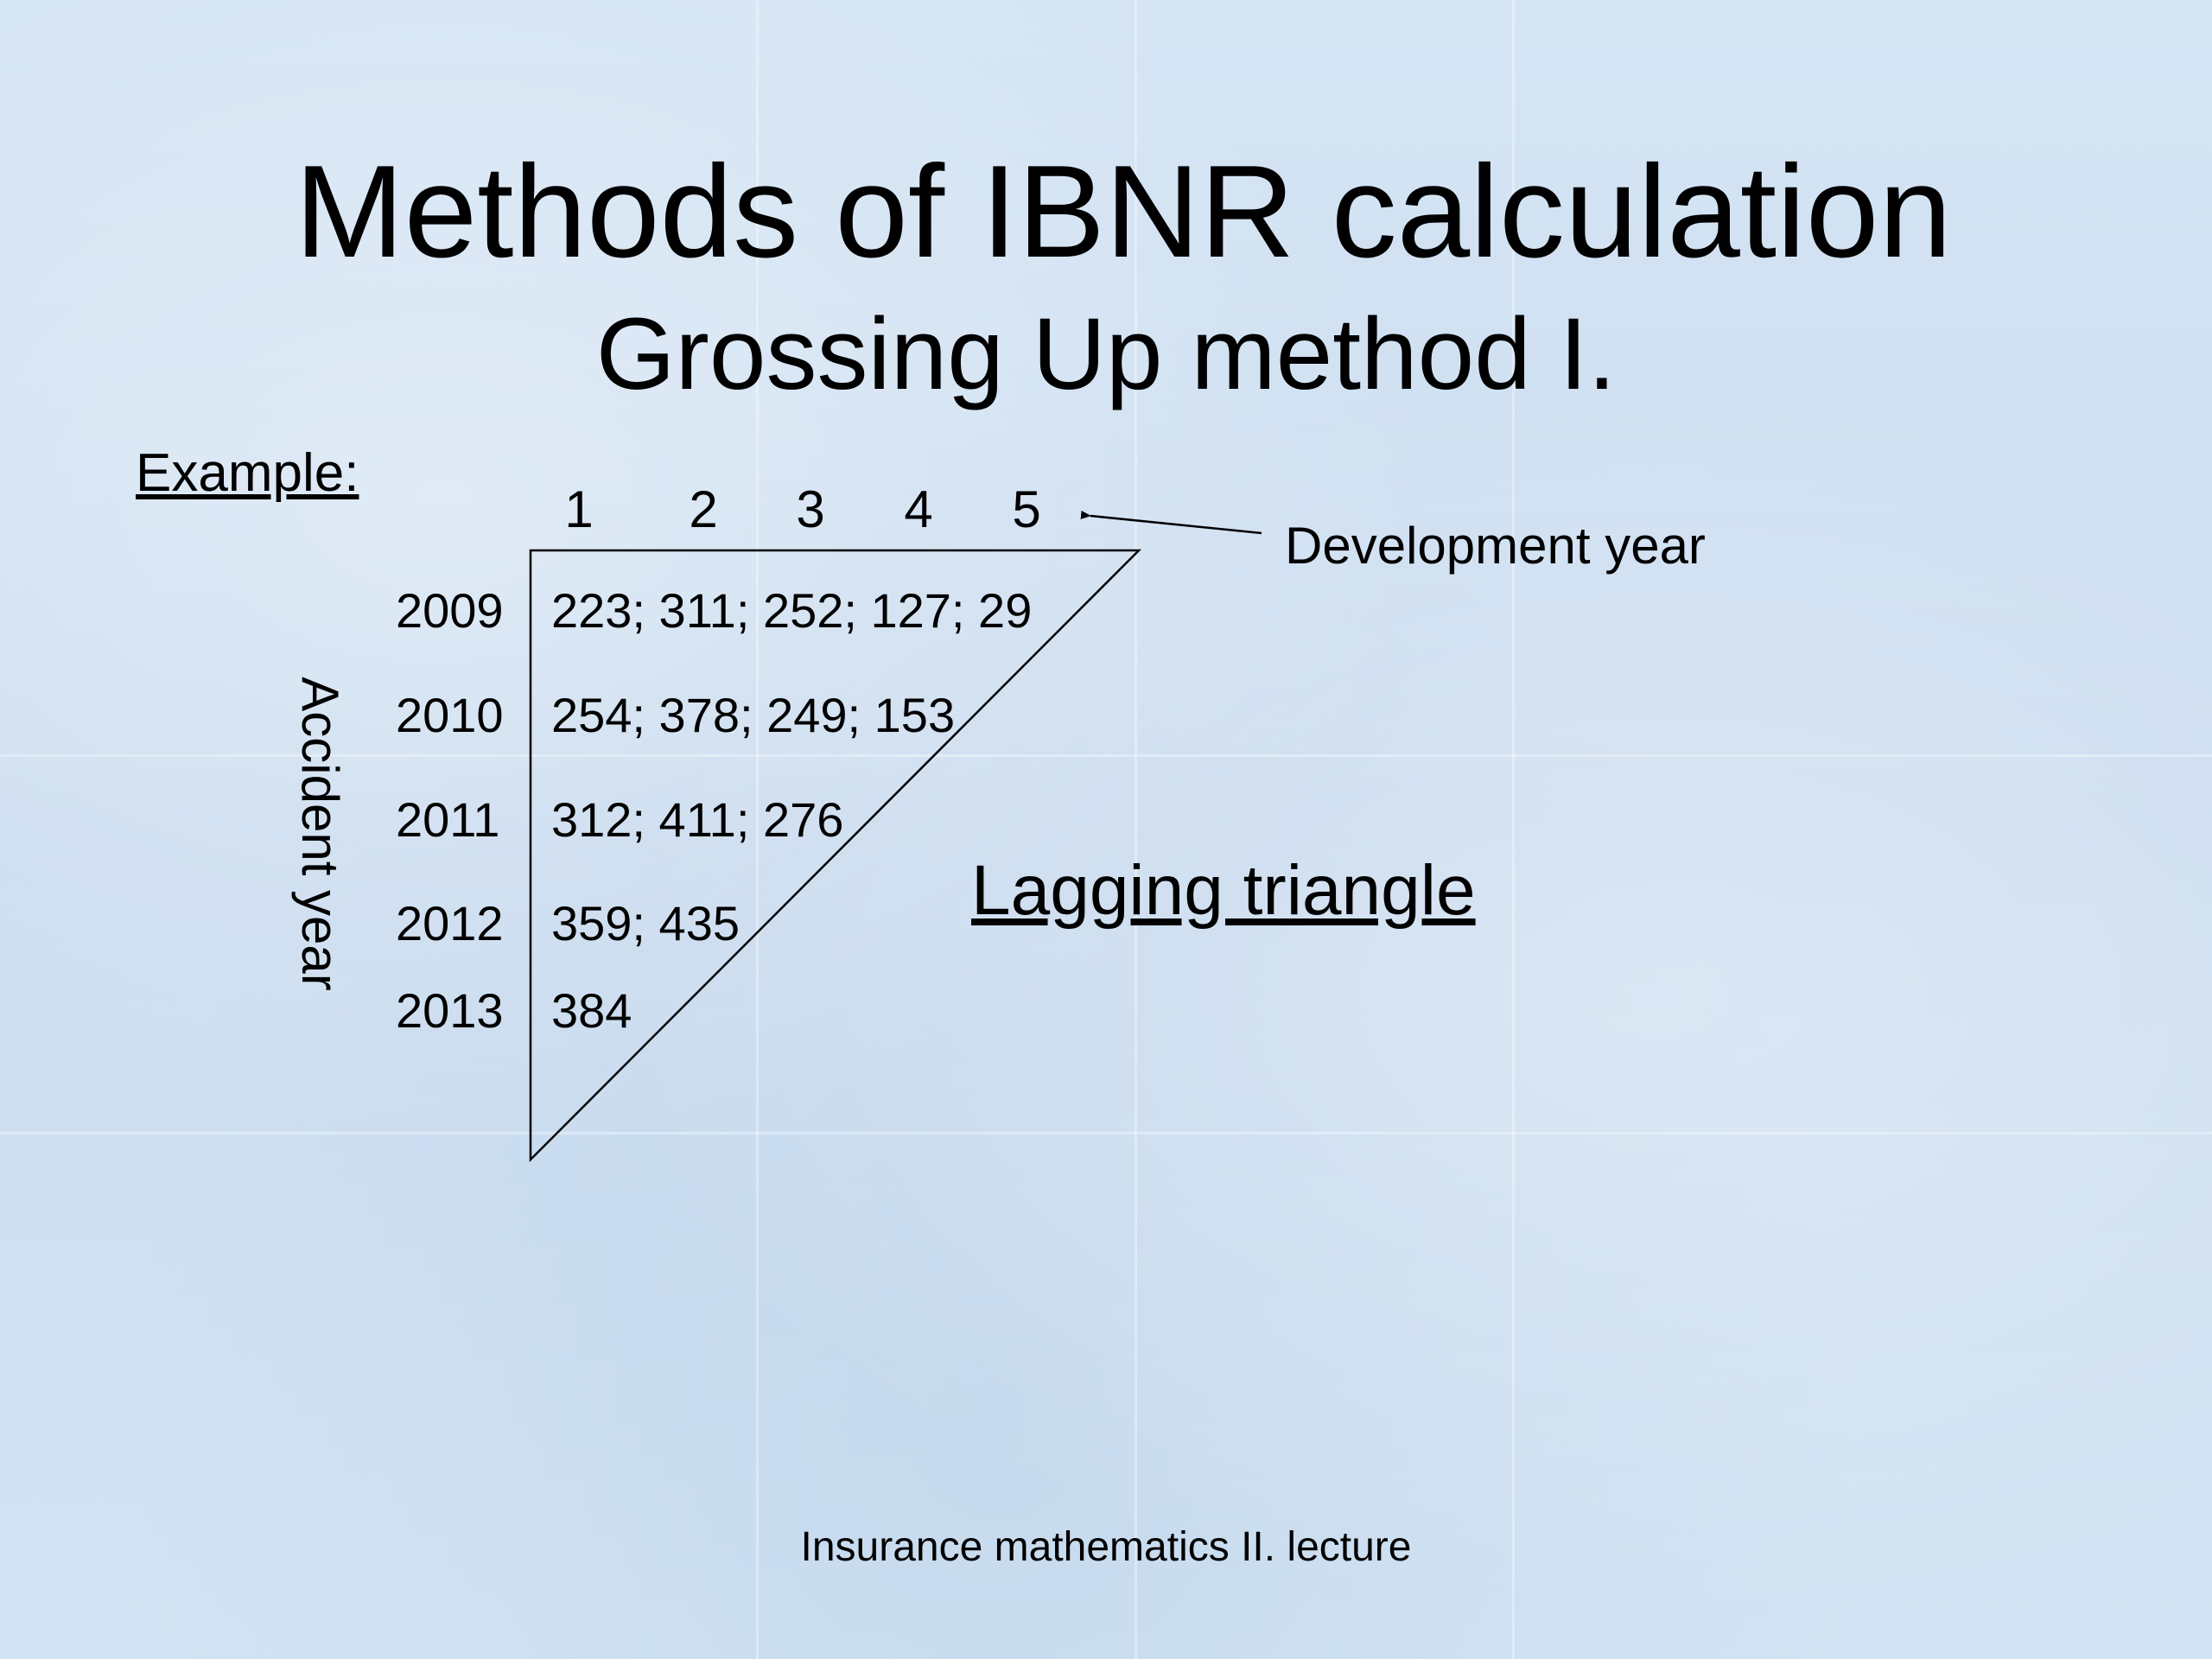 The height and width of the screenshot is (1659, 2212). Describe the element at coordinates (835, 856) in the screenshot. I see `lagging-triangle-outline` at that location.